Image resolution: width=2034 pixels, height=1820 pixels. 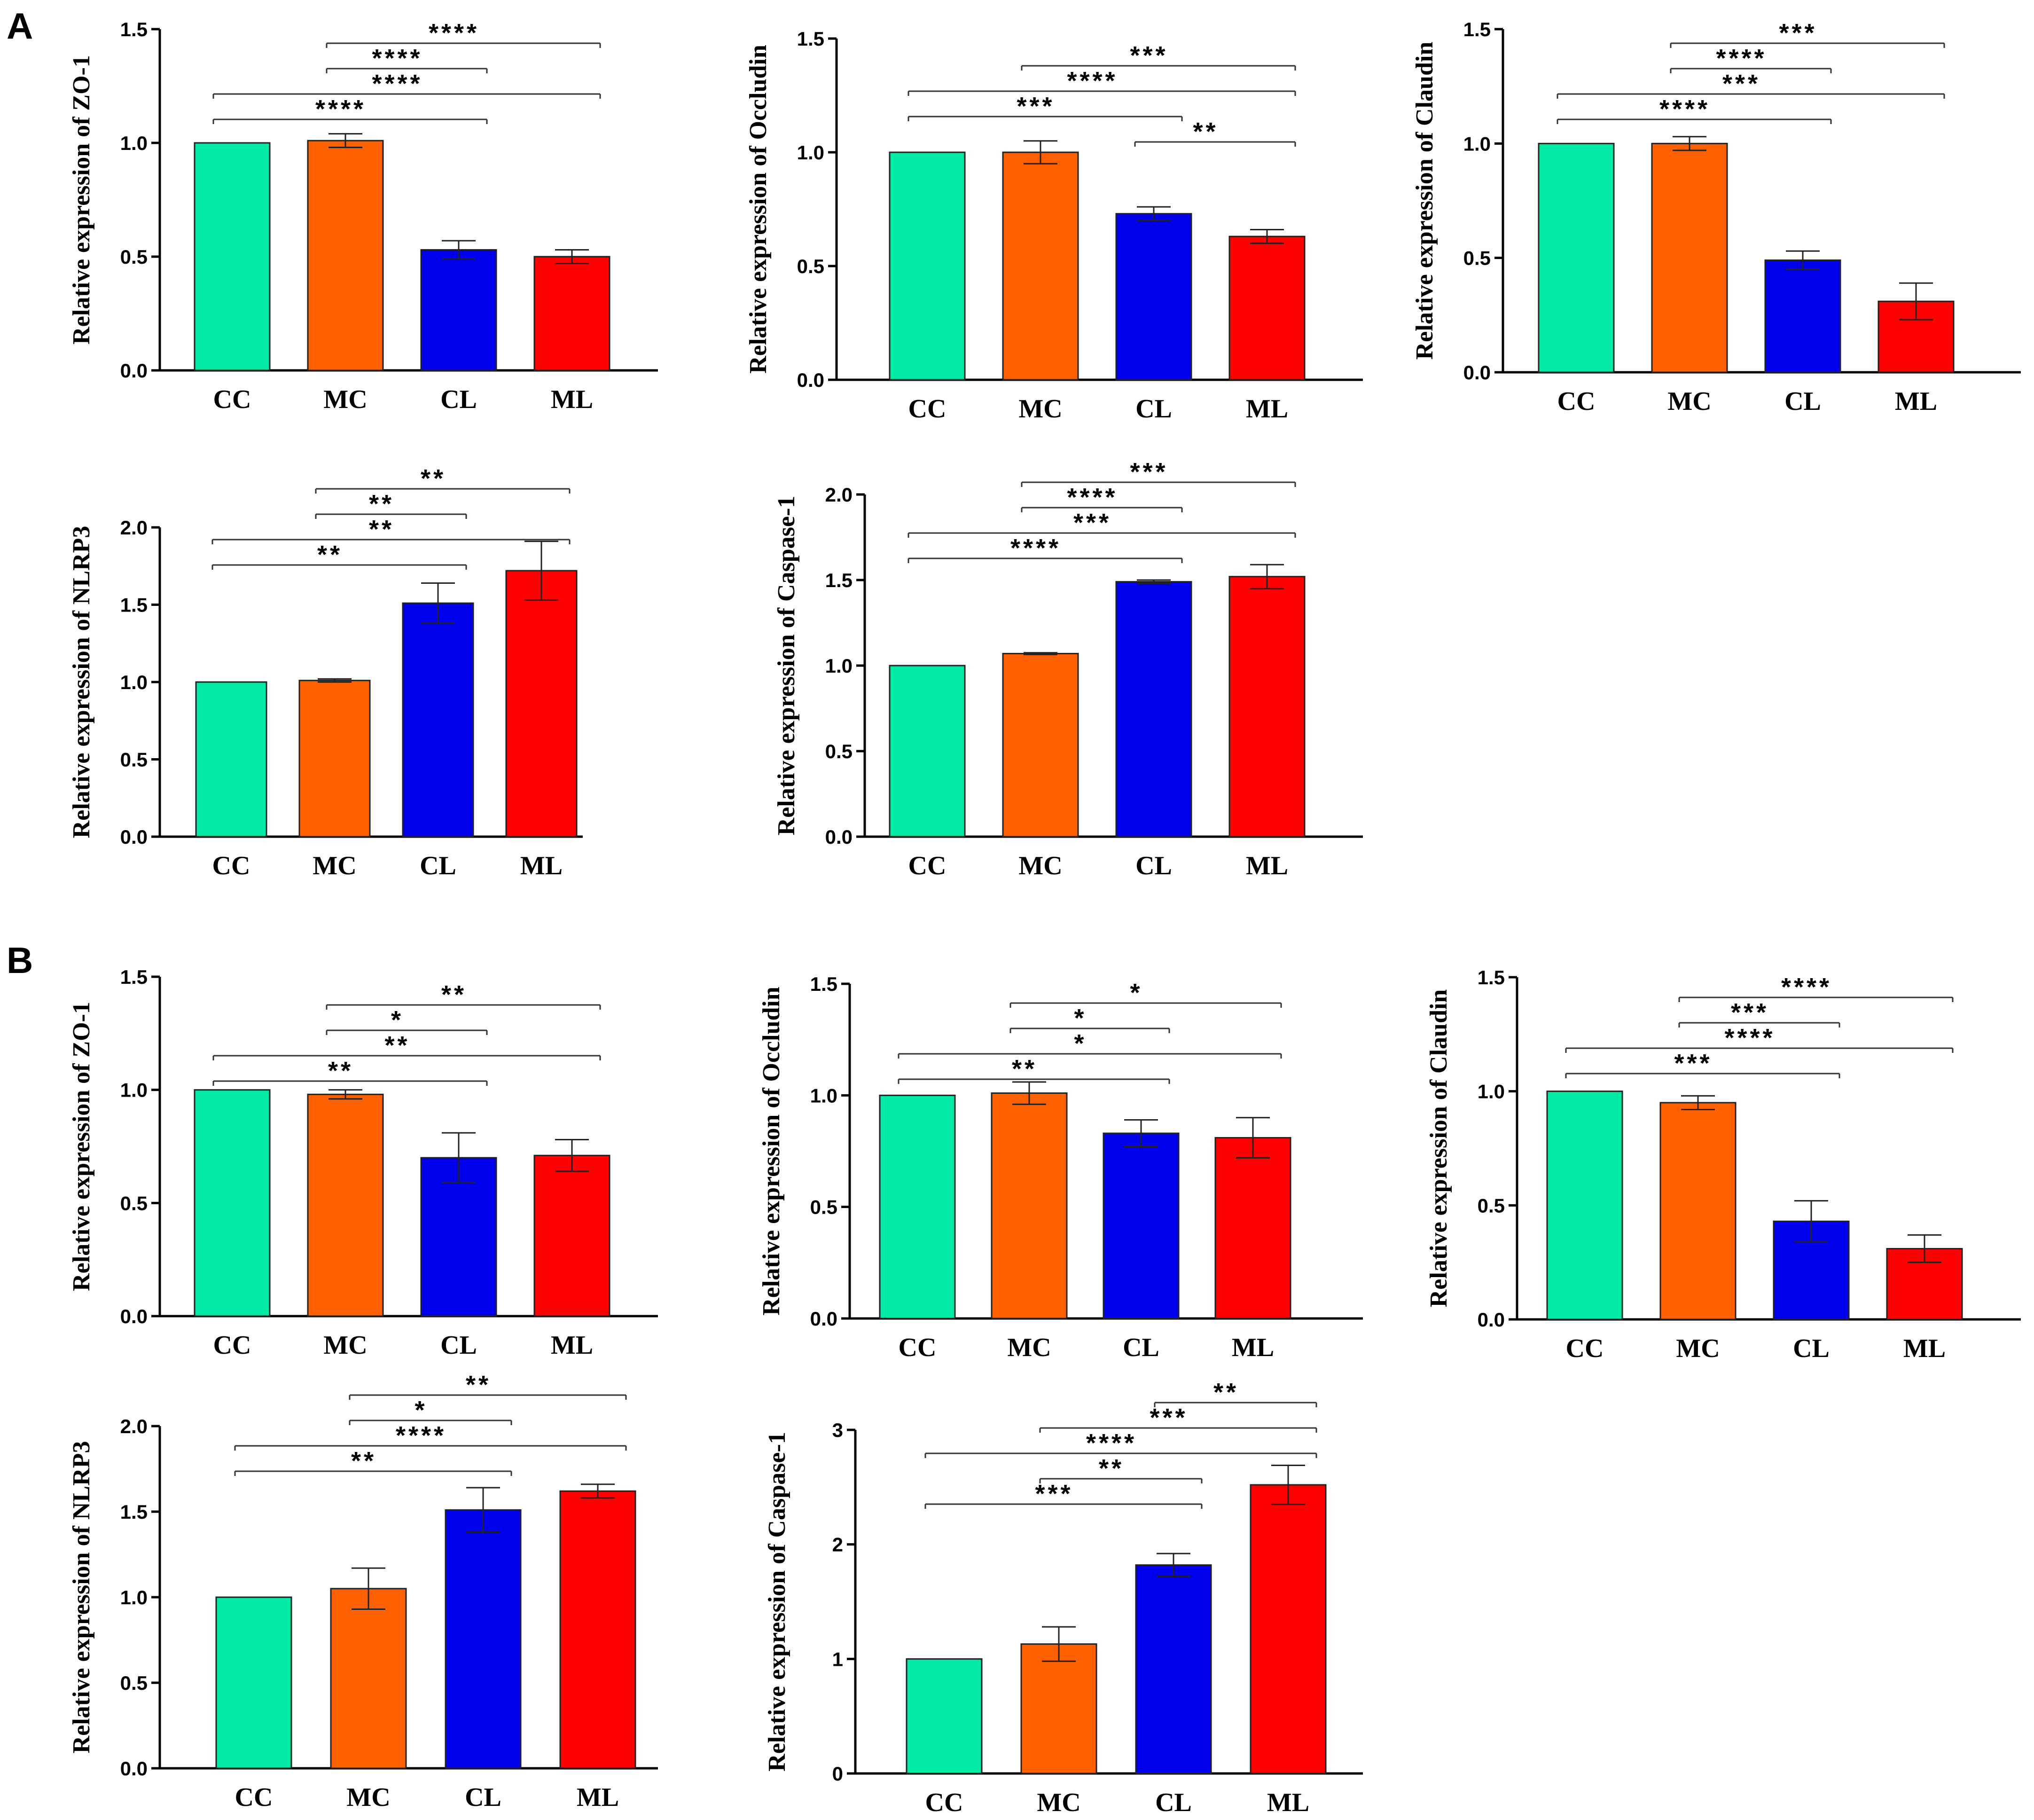 I want to click on y-tick-label: 0, so click(x=837, y=1774).